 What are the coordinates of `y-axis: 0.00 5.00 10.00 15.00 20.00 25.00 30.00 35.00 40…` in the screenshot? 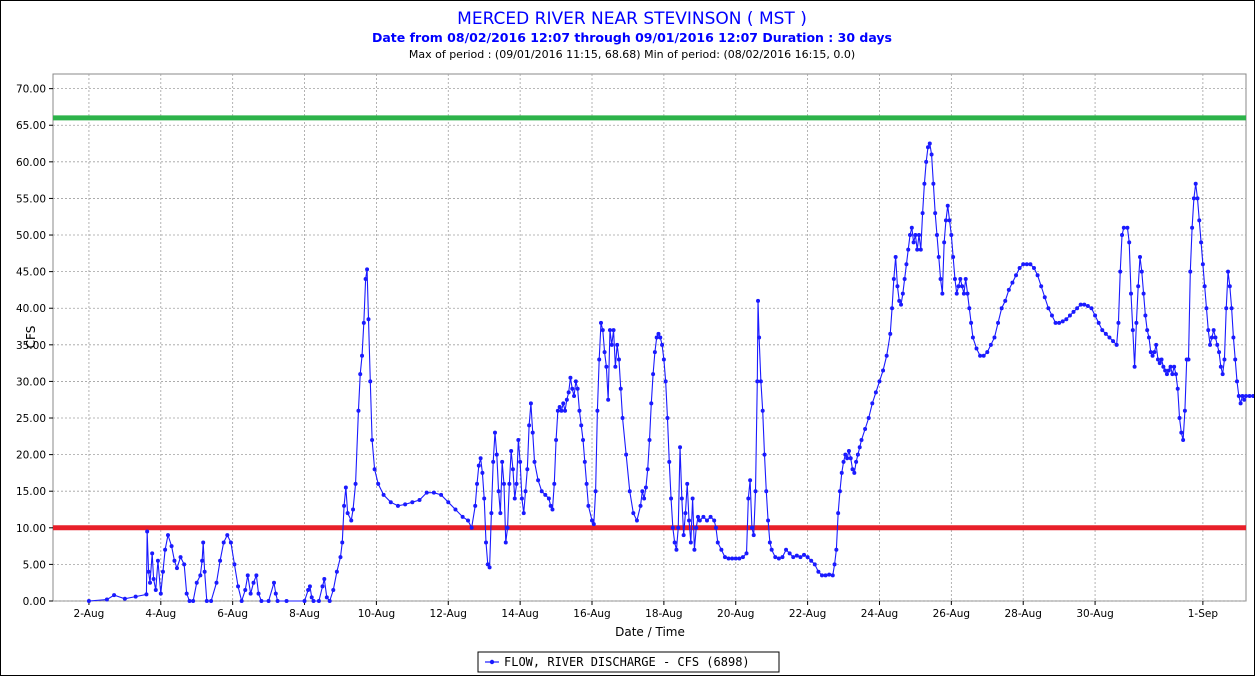 It's located at (34, 346).